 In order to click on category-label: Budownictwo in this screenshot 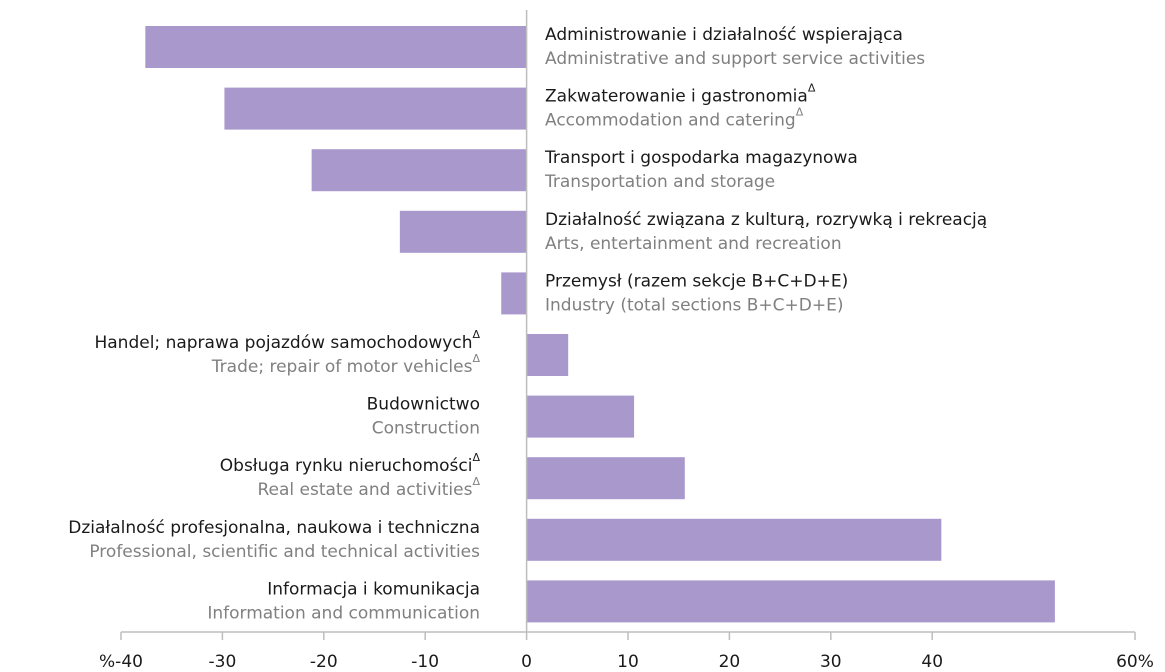, I will do `click(423, 405)`.